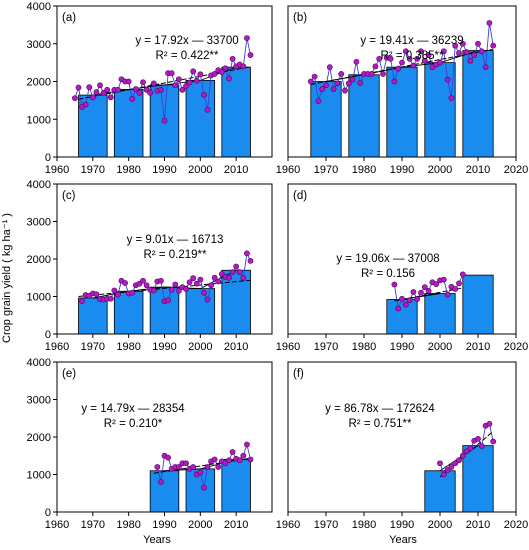 Image resolution: width=529 pixels, height=550 pixels. I want to click on y-tick-label: 1000, so click(39, 476).